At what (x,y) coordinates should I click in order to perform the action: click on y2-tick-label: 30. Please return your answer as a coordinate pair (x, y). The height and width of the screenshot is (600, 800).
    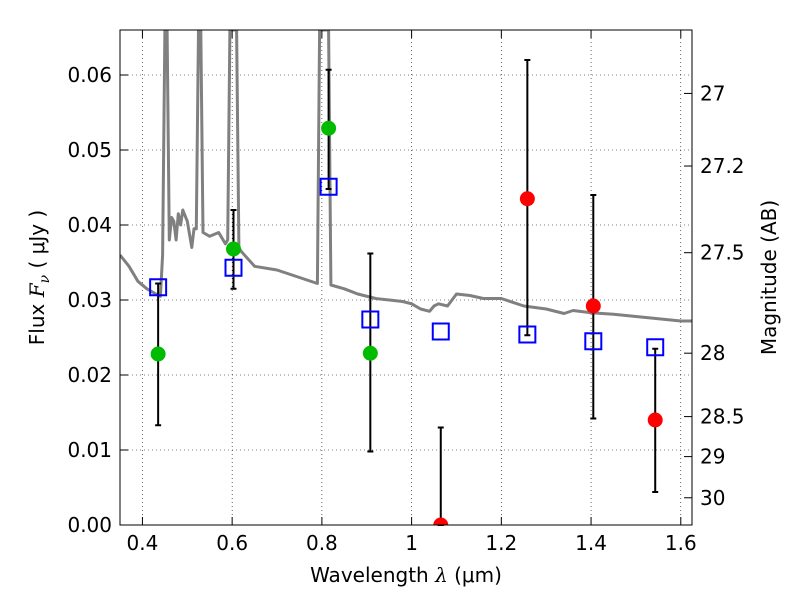
    Looking at the image, I should click on (712, 498).